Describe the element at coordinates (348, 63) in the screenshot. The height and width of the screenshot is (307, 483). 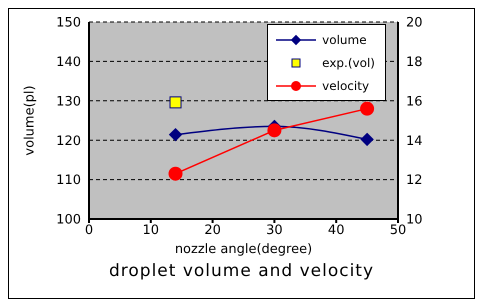
I see `legend-label: exp.(vol)` at that location.